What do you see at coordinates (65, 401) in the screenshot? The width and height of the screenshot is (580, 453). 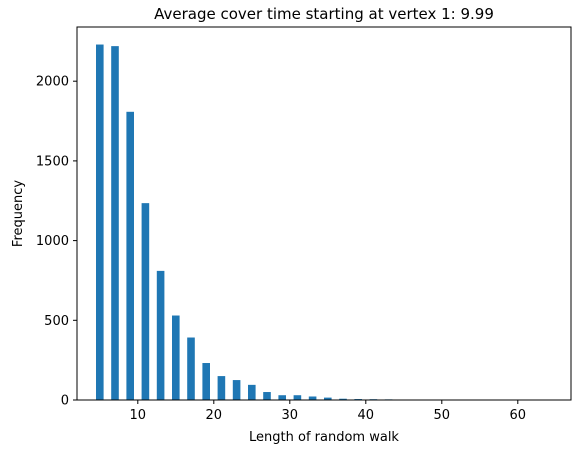 I see `y-tick-label: 0` at bounding box center [65, 401].